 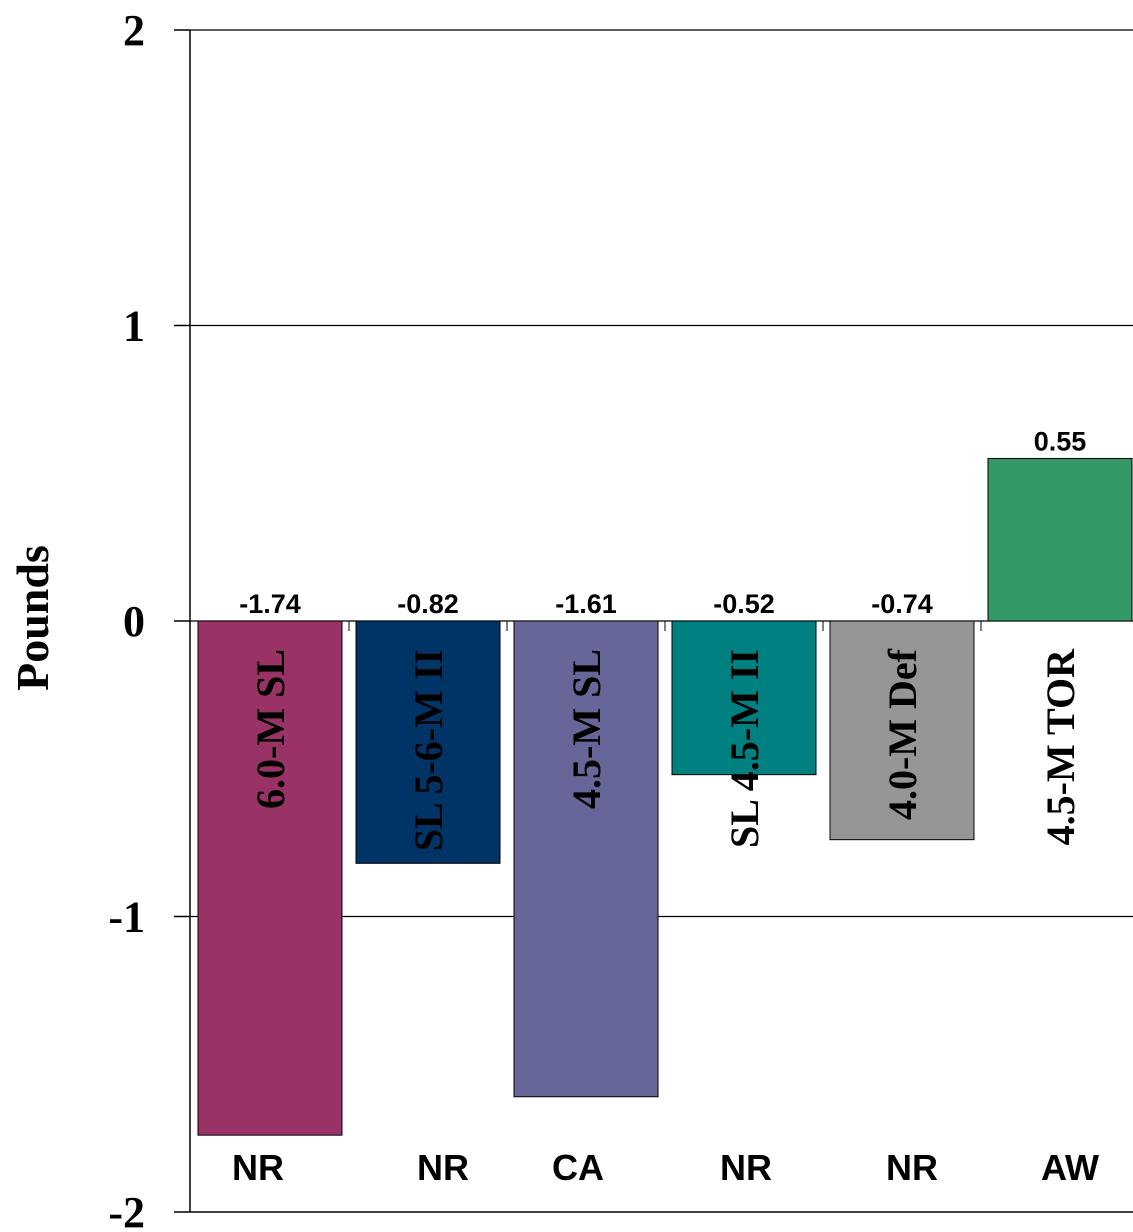 I want to click on bar-category-label: SL 4.5-M II, so click(x=744, y=748).